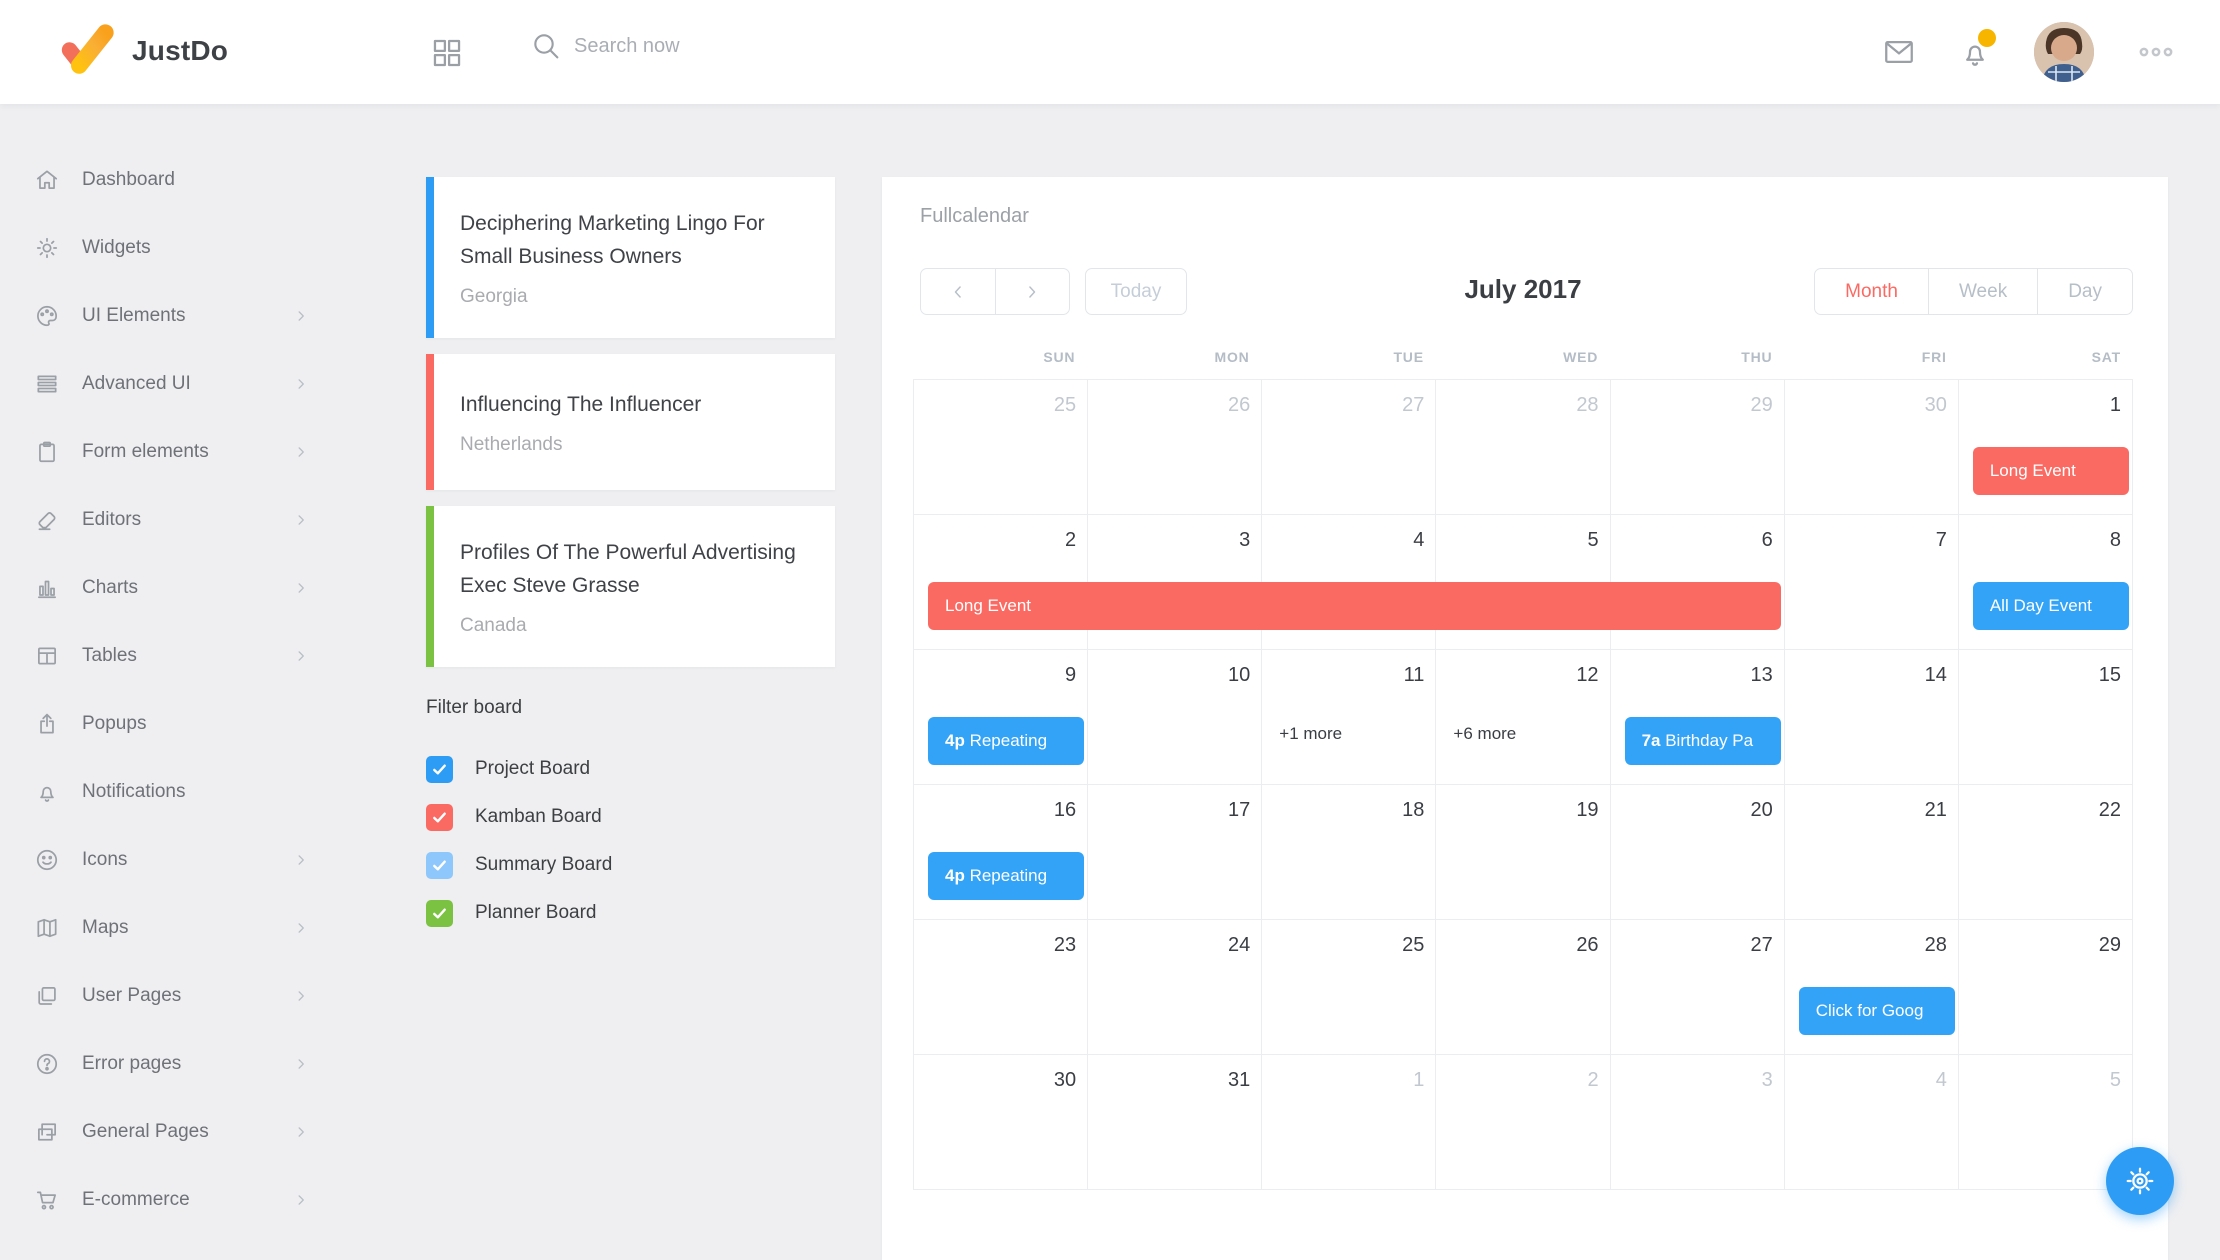  What do you see at coordinates (1697, 852) in the screenshot?
I see `day-cell-20: 20` at bounding box center [1697, 852].